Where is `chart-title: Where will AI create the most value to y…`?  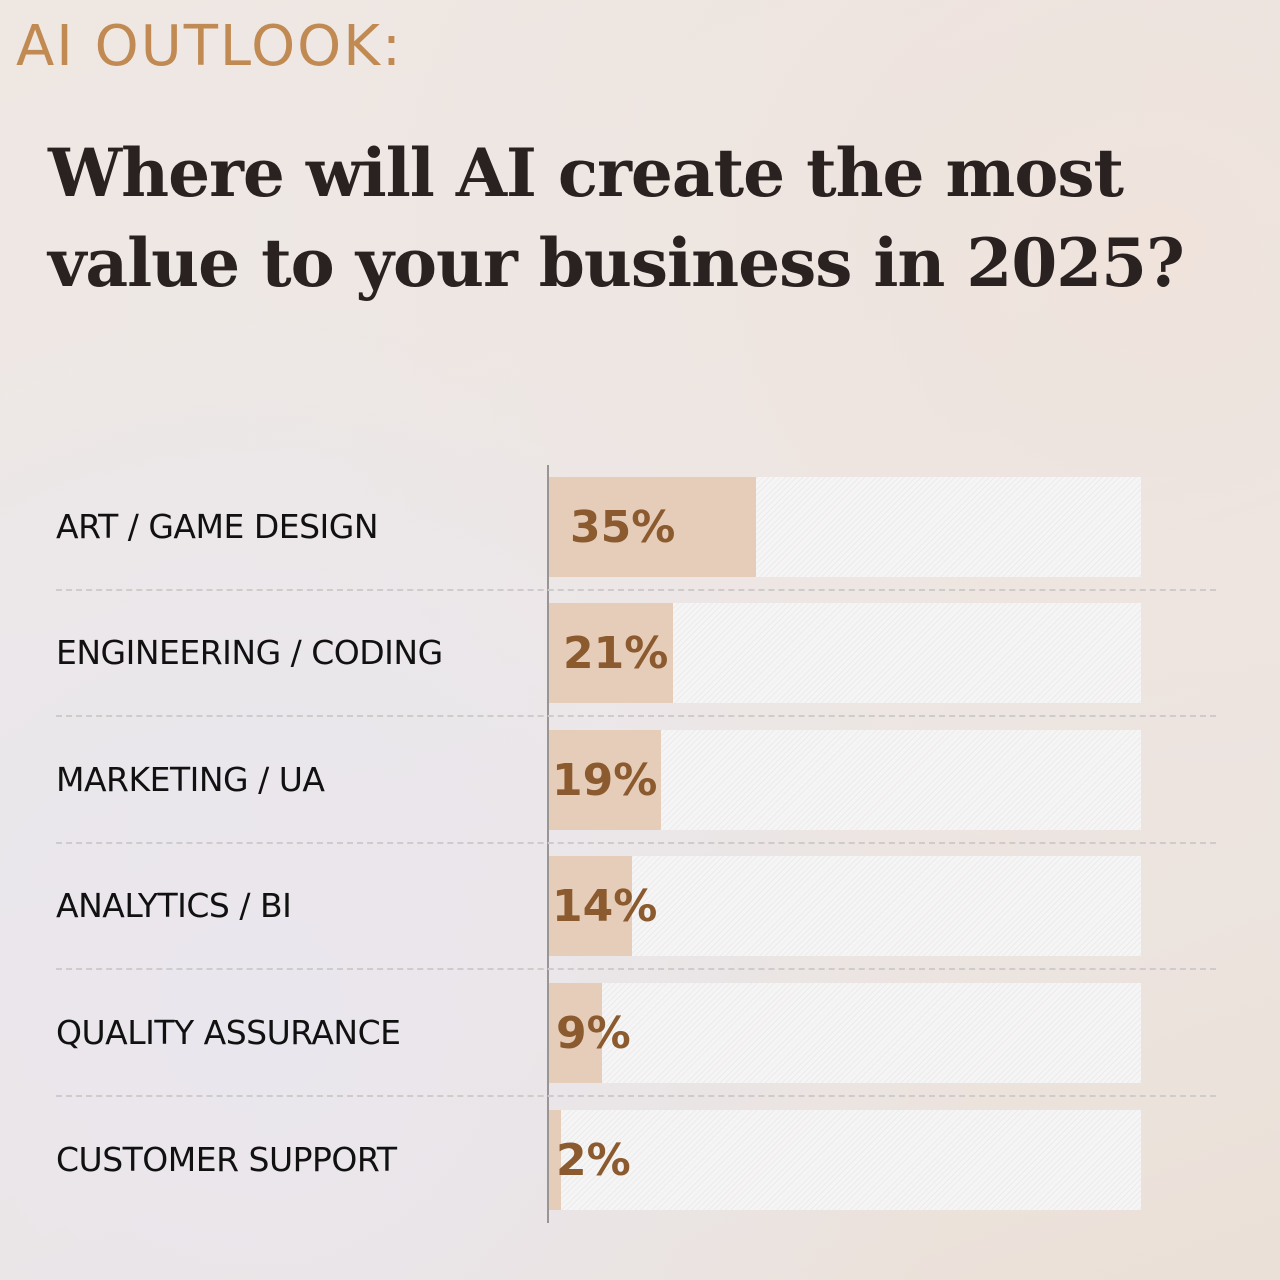
chart-title: Where will AI create the most value to y… is located at coordinates (616, 218).